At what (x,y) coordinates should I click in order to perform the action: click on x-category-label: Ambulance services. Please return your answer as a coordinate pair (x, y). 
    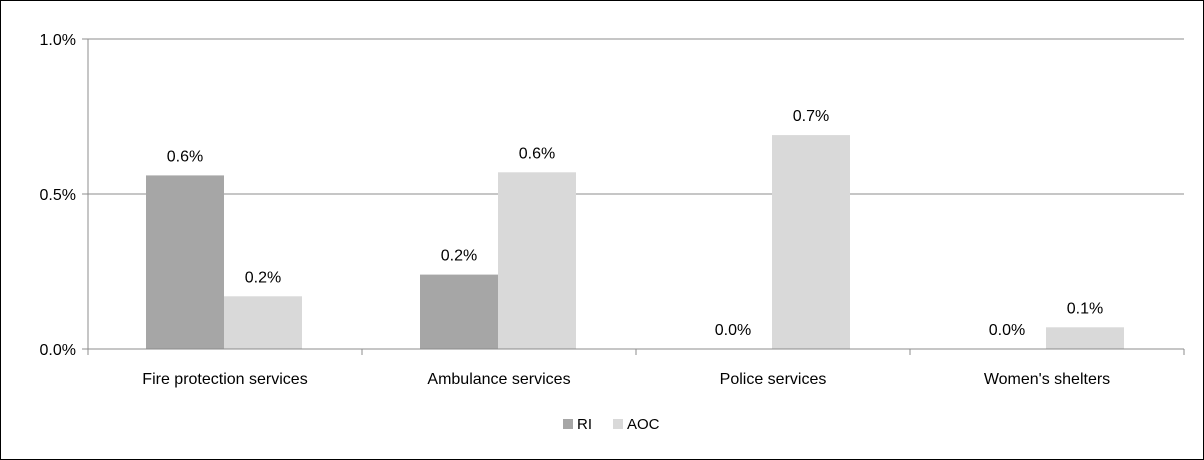
    Looking at the image, I should click on (498, 379).